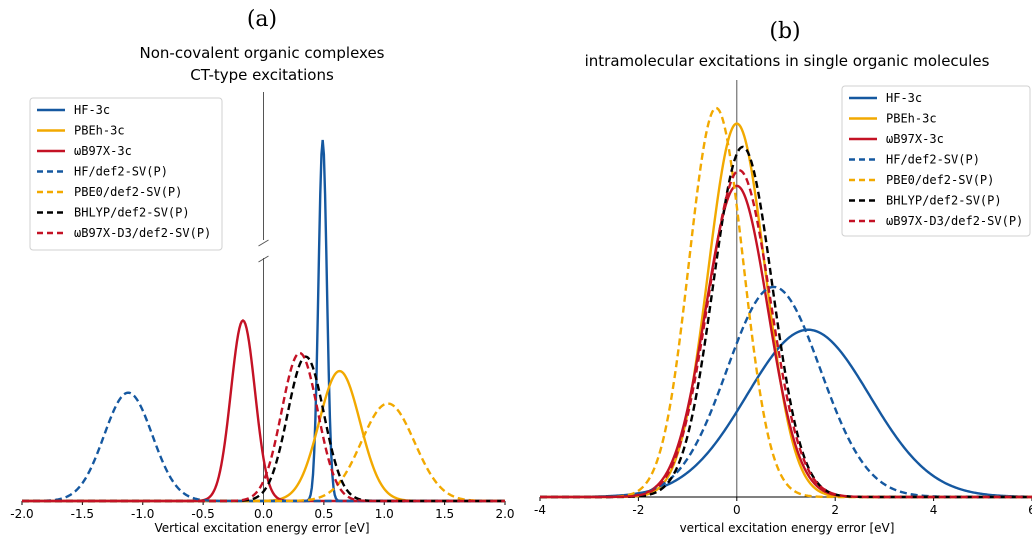 The width and height of the screenshot is (1032, 537). What do you see at coordinates (934, 510) in the screenshot?
I see `x-tick-label: 4` at bounding box center [934, 510].